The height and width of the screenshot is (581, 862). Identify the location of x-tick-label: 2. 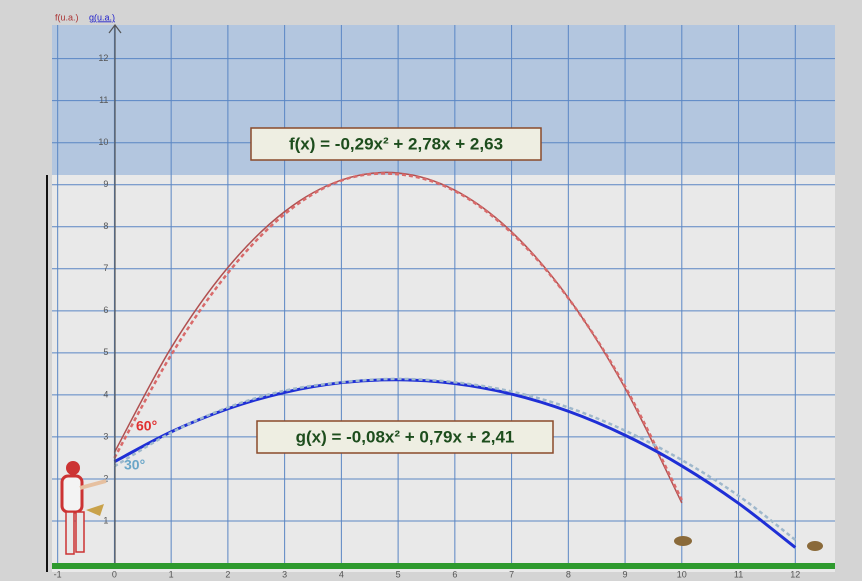
(227, 574).